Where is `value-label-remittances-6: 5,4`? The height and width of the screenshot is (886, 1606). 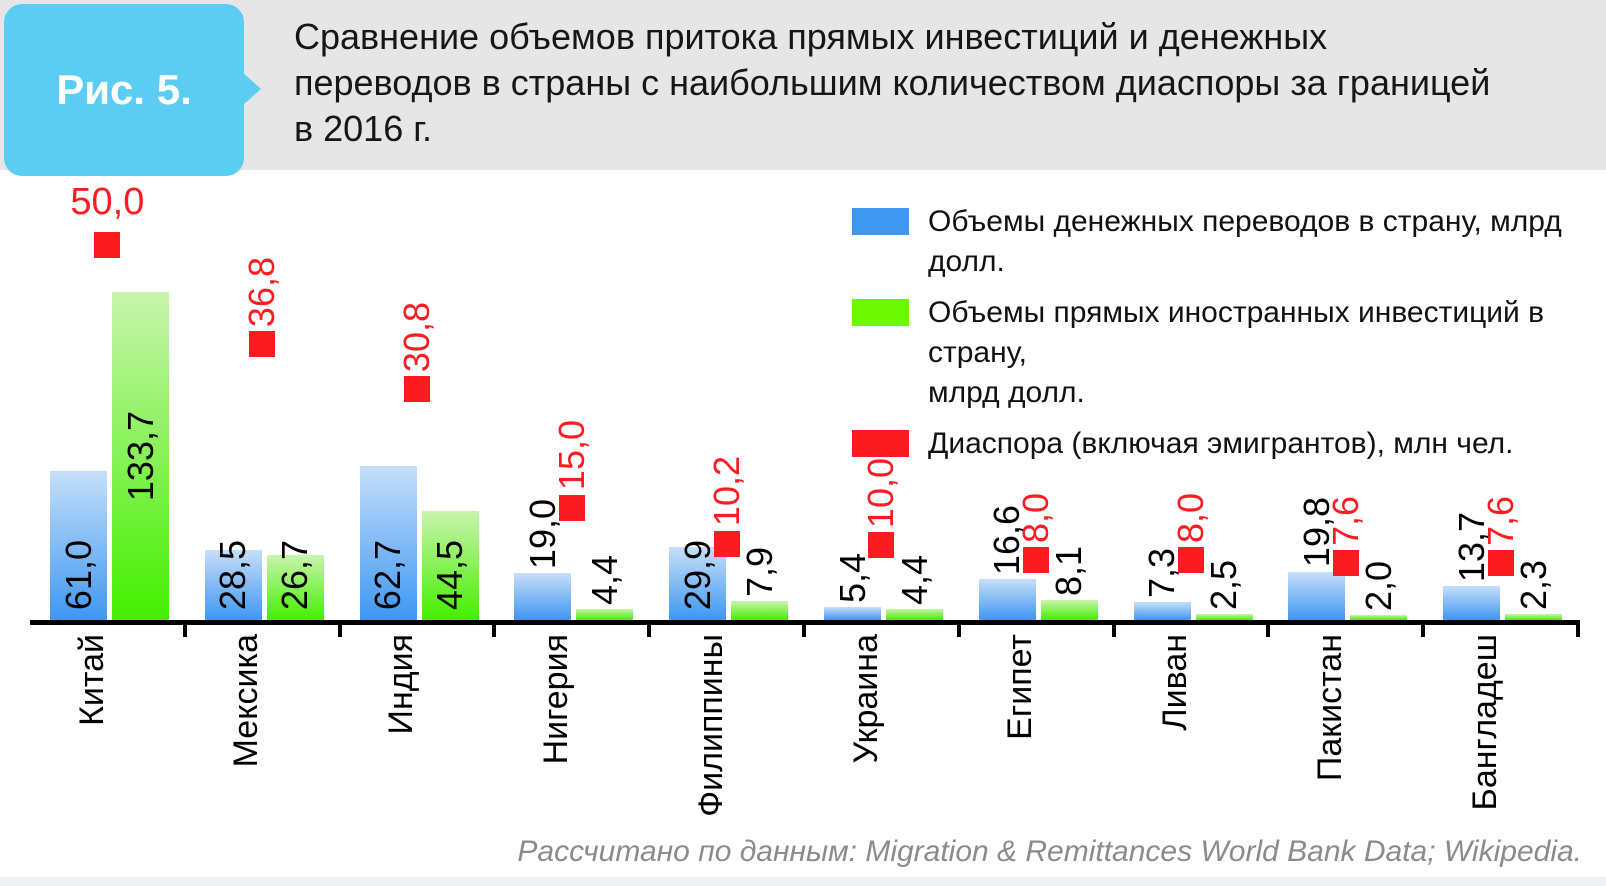
value-label-remittances-6: 5,4 is located at coordinates (852, 577).